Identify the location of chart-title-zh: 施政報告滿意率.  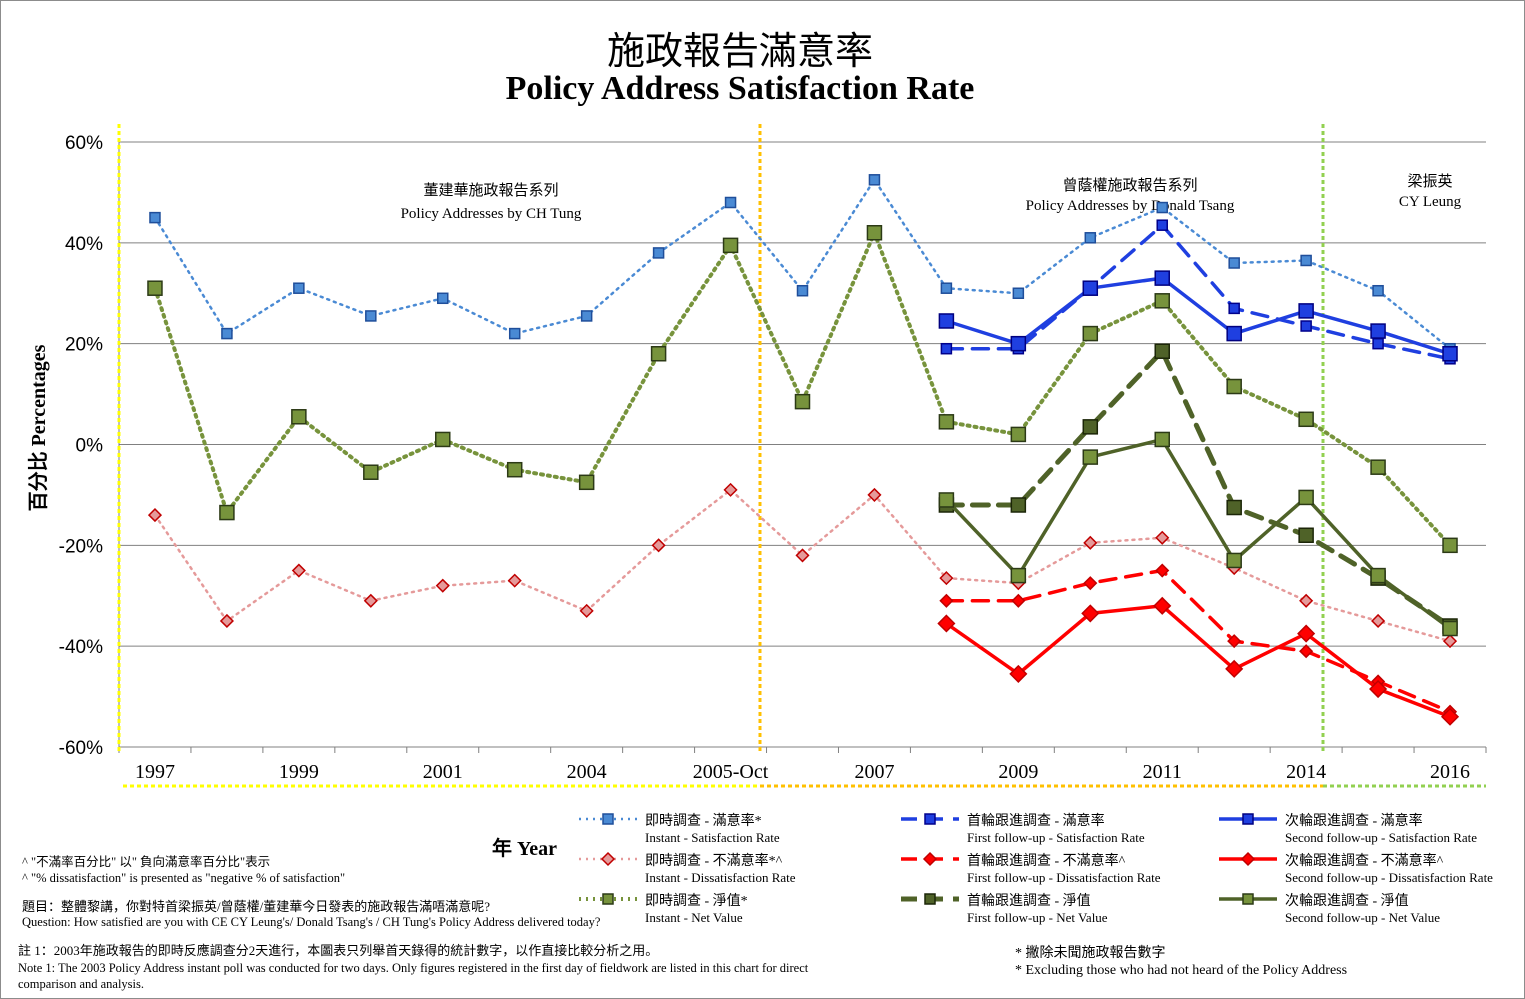
(739, 51).